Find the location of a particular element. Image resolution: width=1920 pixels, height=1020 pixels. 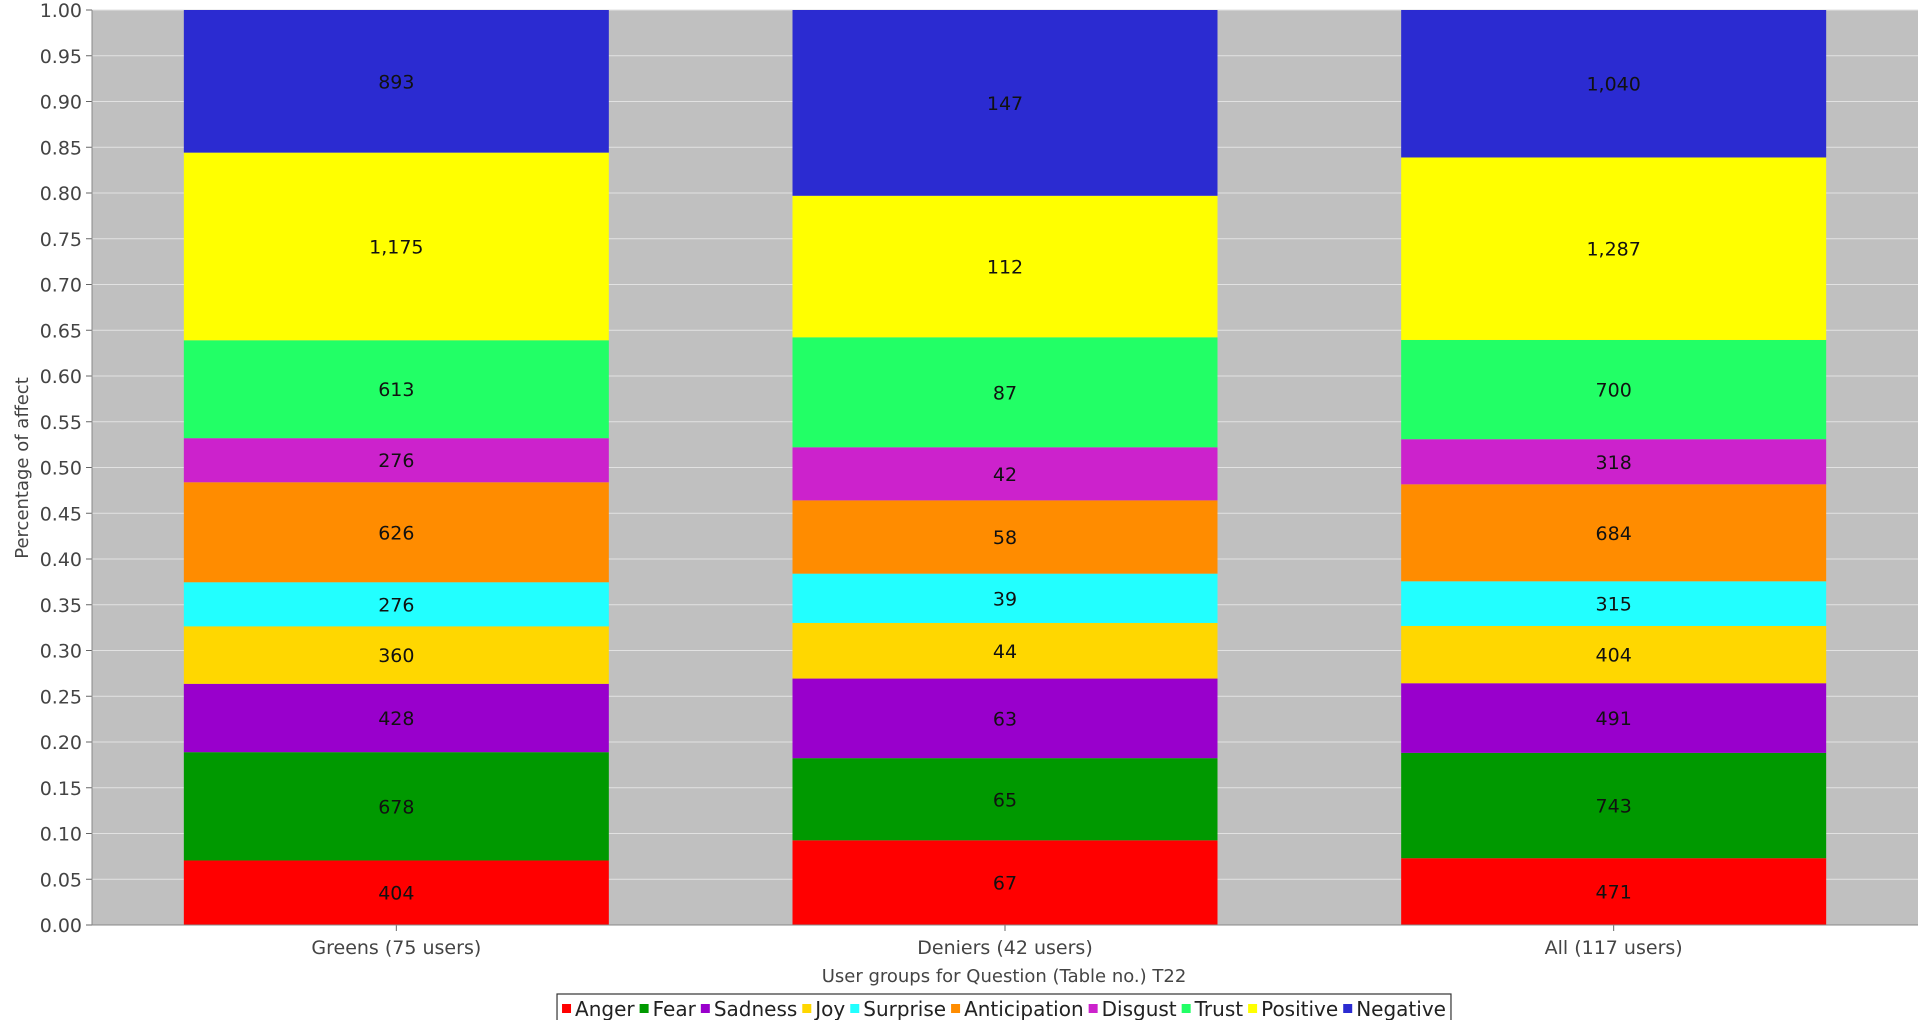

x-axis-title: User groups for Question (Table no.) T22 is located at coordinates (1004, 976).